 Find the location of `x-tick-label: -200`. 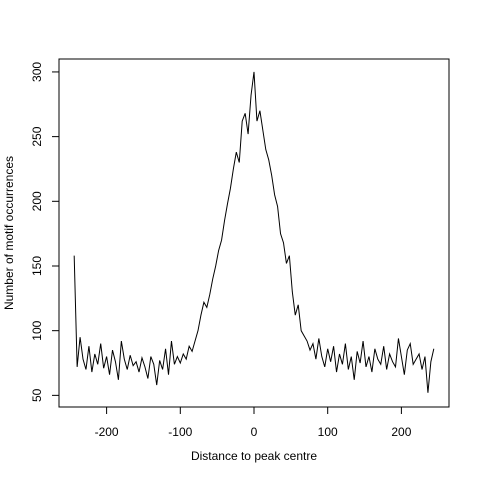

x-tick-label: -200 is located at coordinates (107, 432).